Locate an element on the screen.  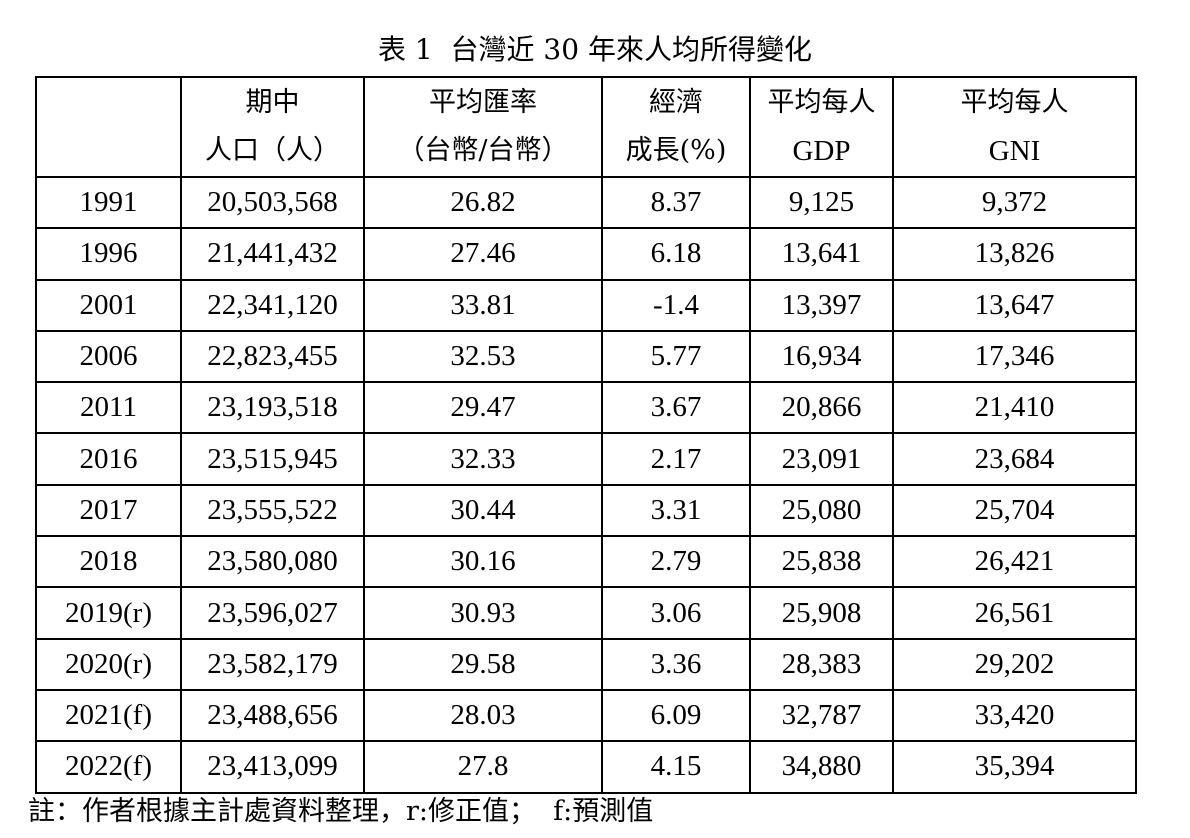
cell-exchange-rate: 32.33 is located at coordinates (483, 459).